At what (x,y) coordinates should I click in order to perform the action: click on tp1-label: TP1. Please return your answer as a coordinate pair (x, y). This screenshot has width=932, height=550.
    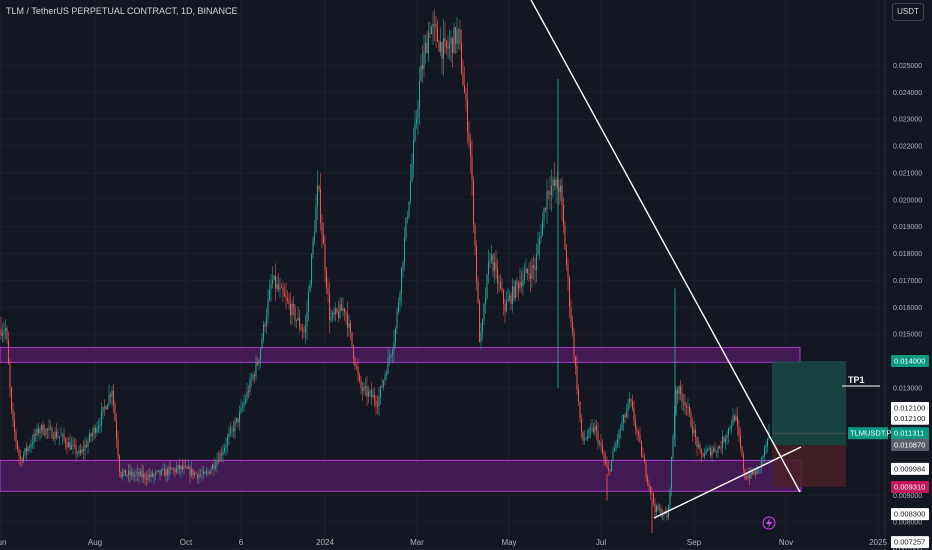
    Looking at the image, I should click on (856, 380).